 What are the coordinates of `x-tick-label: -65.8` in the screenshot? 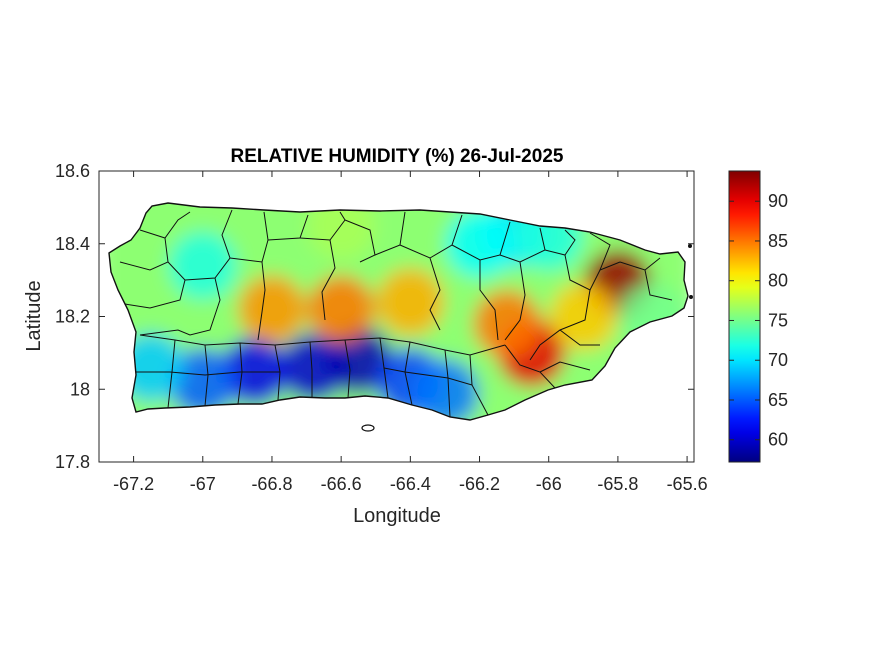 It's located at (617, 484).